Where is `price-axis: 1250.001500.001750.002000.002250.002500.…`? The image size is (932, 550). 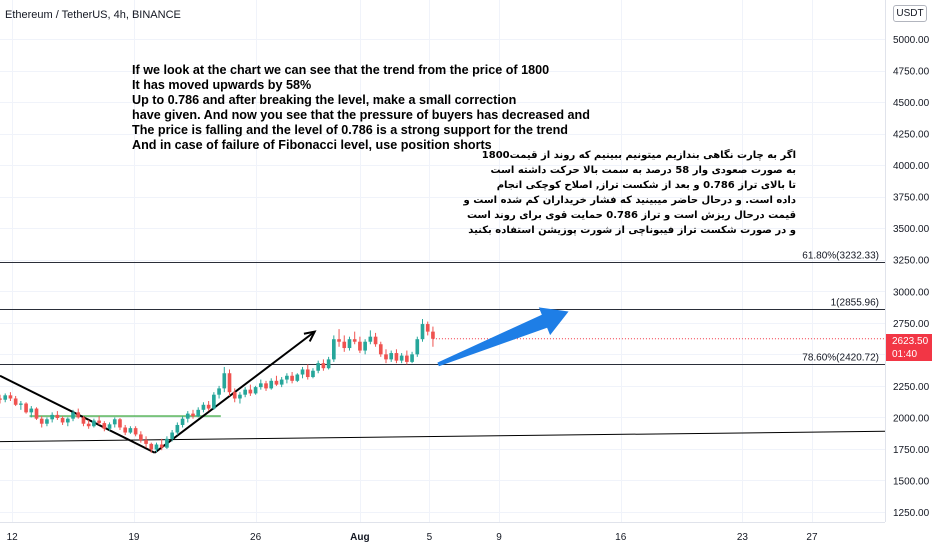
price-axis: 1250.001500.001750.002000.002250.002500.… is located at coordinates (911, 277).